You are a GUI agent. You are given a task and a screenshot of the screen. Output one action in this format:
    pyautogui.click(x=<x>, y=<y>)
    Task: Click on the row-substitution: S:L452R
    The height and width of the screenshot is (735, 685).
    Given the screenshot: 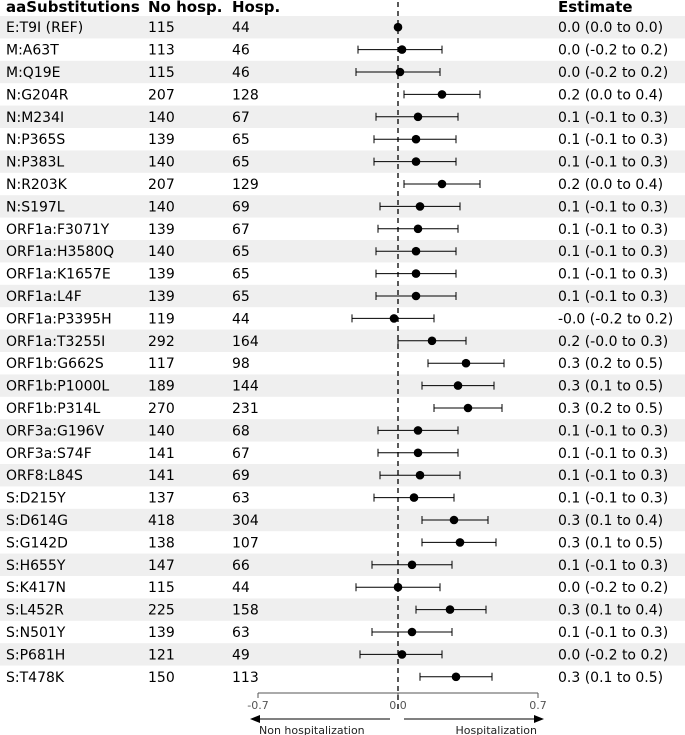 What is the action you would take?
    pyautogui.click(x=35, y=611)
    